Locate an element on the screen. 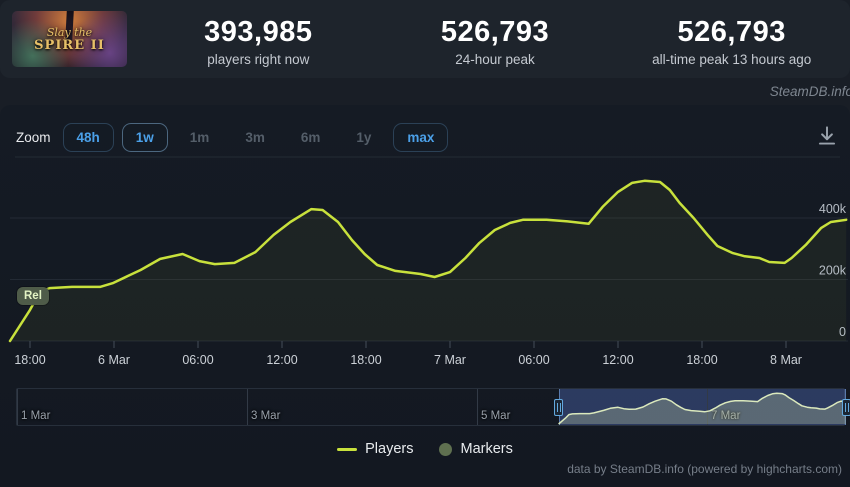 The image size is (850, 487). chart-navigator: 1 Mar 3 Mar 5 Mar 7 Mar is located at coordinates (433, 407).